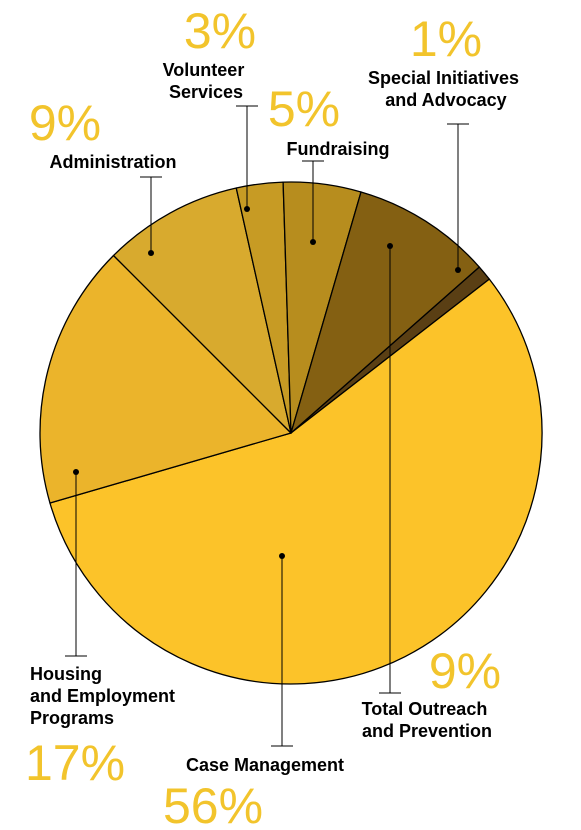  Describe the element at coordinates (338, 149) in the screenshot. I see `label-fundraising: Fundraising` at that location.